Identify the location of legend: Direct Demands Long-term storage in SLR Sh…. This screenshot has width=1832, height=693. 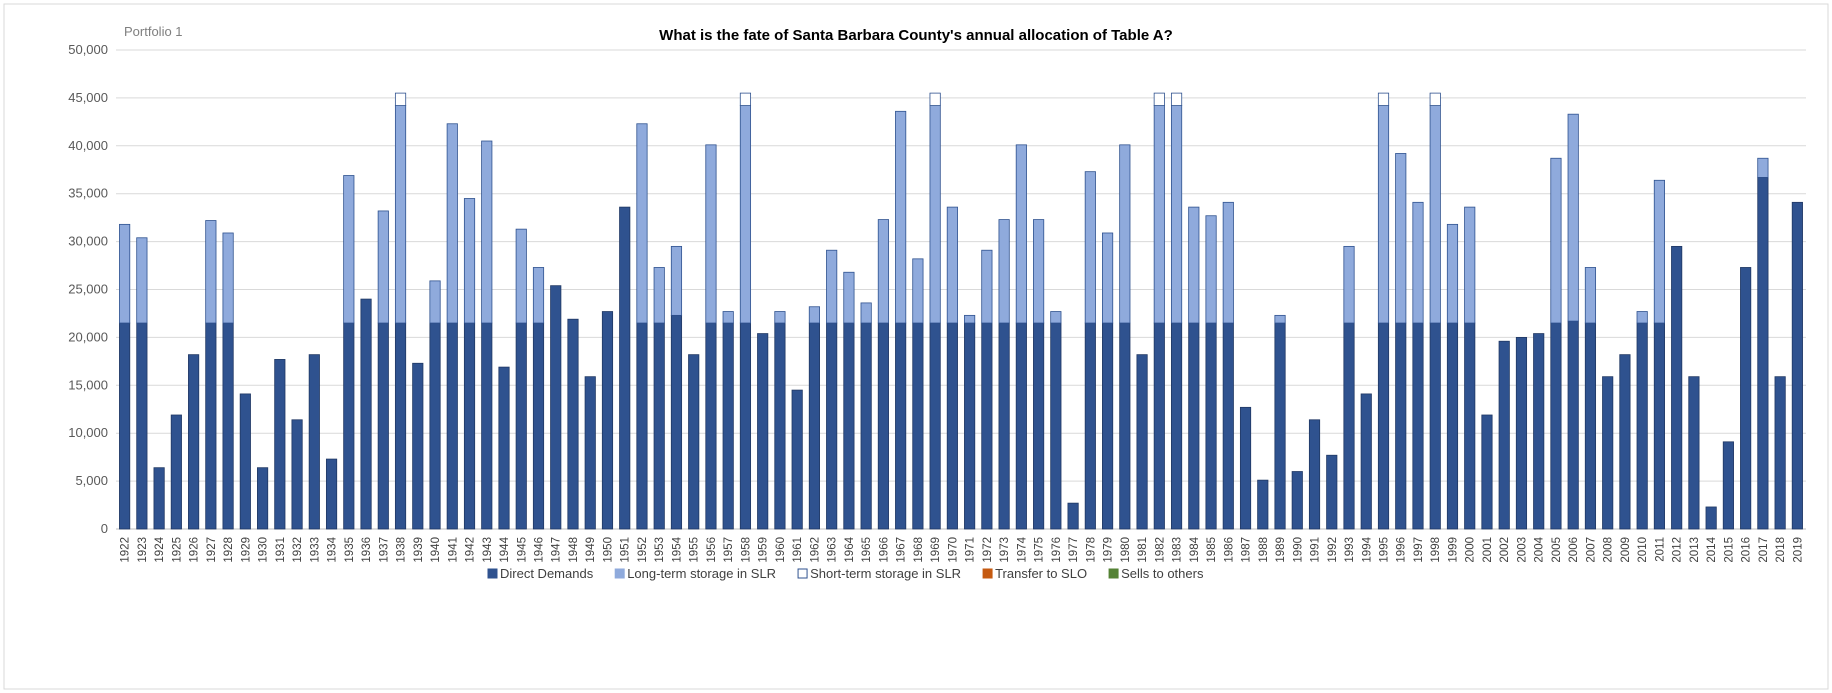
(845, 573).